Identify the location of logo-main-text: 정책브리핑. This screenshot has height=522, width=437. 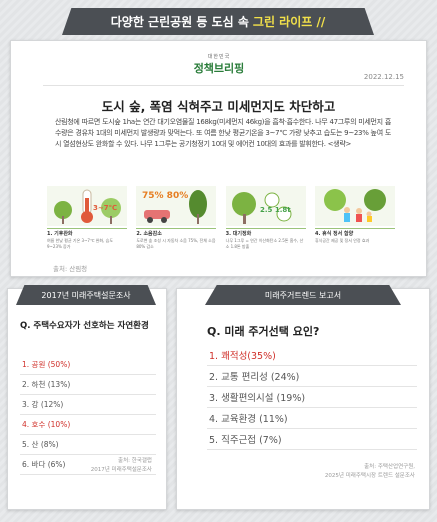
(219, 68).